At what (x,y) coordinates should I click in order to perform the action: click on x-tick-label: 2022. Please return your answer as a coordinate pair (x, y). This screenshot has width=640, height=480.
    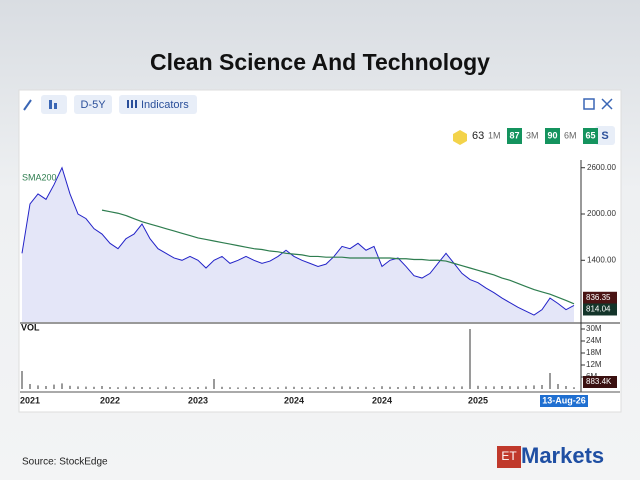
    Looking at the image, I should click on (110, 400).